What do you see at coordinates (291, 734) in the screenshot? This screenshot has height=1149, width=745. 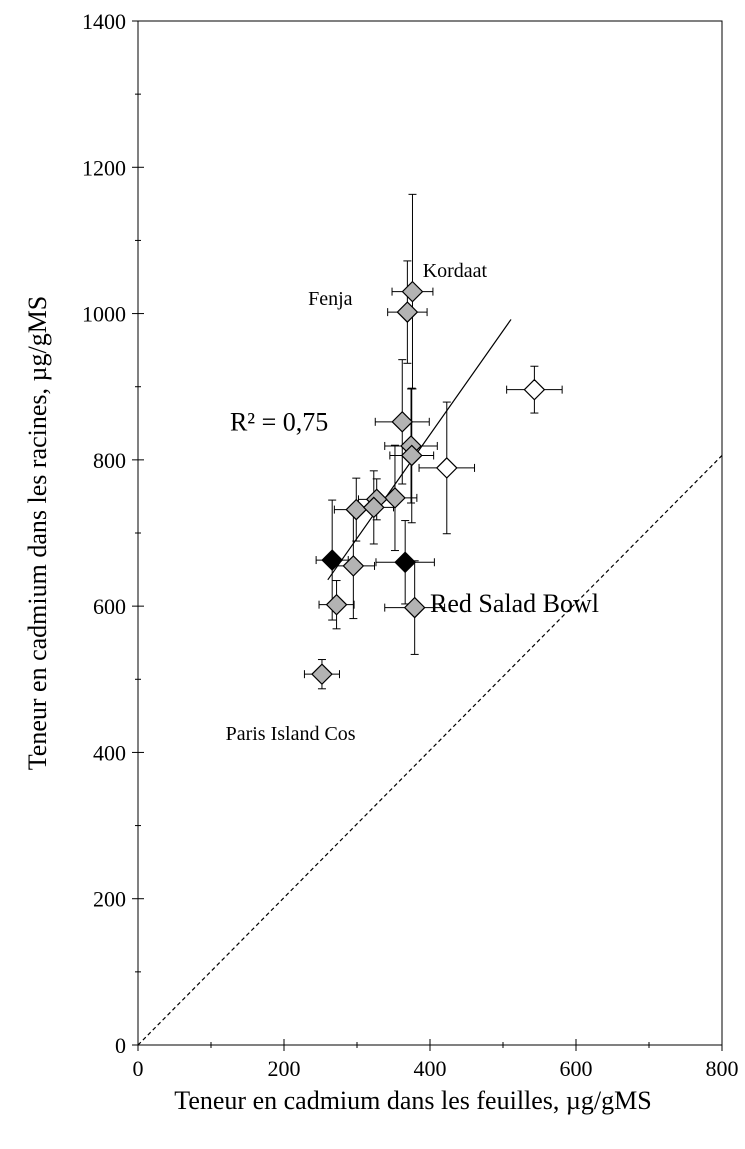 I see `variety-label: Paris Island Cos` at bounding box center [291, 734].